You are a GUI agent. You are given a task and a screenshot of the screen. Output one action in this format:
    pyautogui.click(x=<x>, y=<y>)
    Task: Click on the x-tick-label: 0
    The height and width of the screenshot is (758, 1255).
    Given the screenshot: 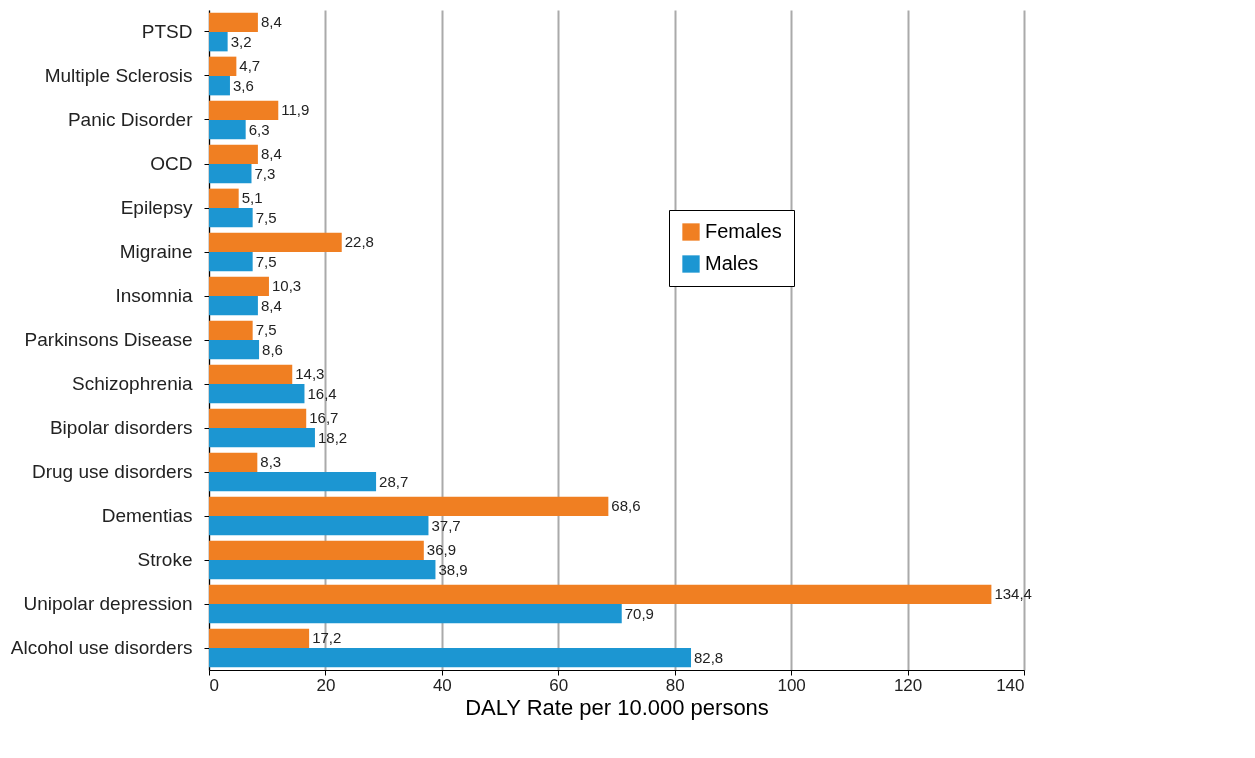 What is the action you would take?
    pyautogui.click(x=214, y=685)
    